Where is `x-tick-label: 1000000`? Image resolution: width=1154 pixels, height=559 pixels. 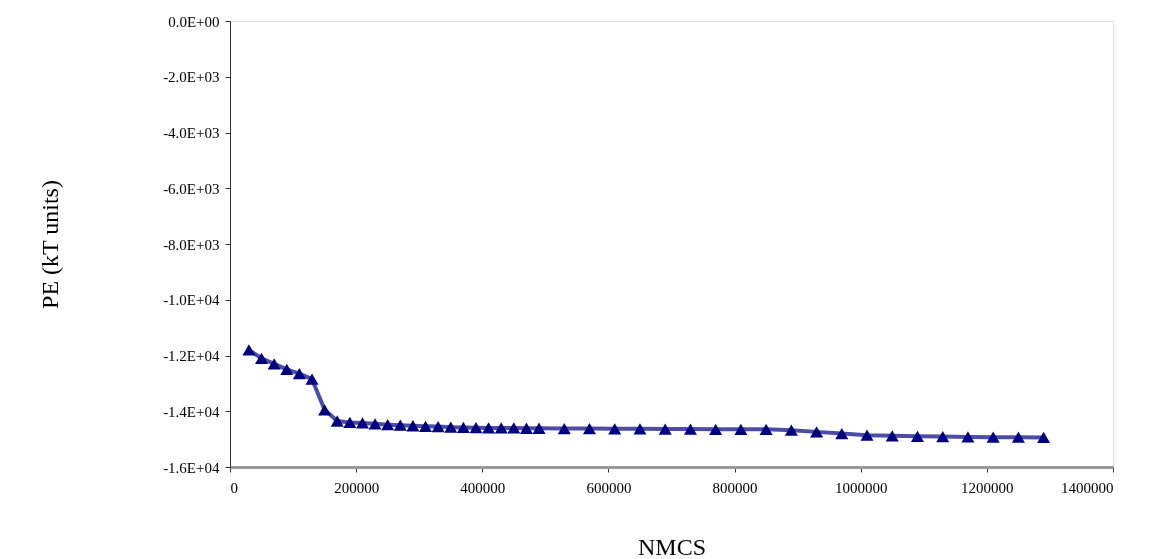
x-tick-label: 1000000 is located at coordinates (861, 487).